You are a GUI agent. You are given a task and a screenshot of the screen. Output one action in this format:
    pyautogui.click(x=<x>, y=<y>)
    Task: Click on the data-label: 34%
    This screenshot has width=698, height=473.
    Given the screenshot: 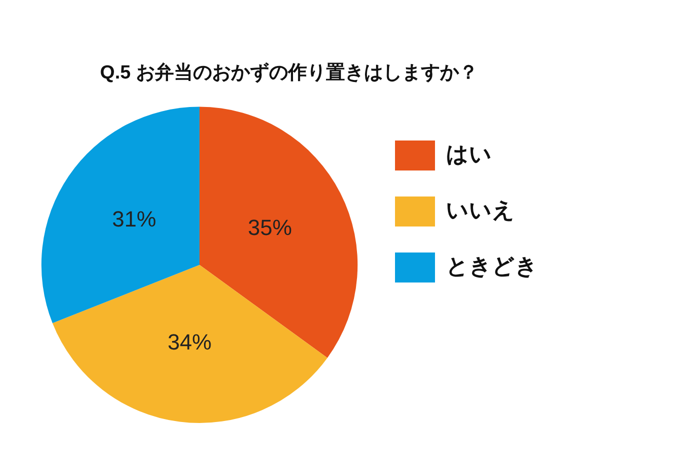 What is the action you would take?
    pyautogui.click(x=190, y=341)
    